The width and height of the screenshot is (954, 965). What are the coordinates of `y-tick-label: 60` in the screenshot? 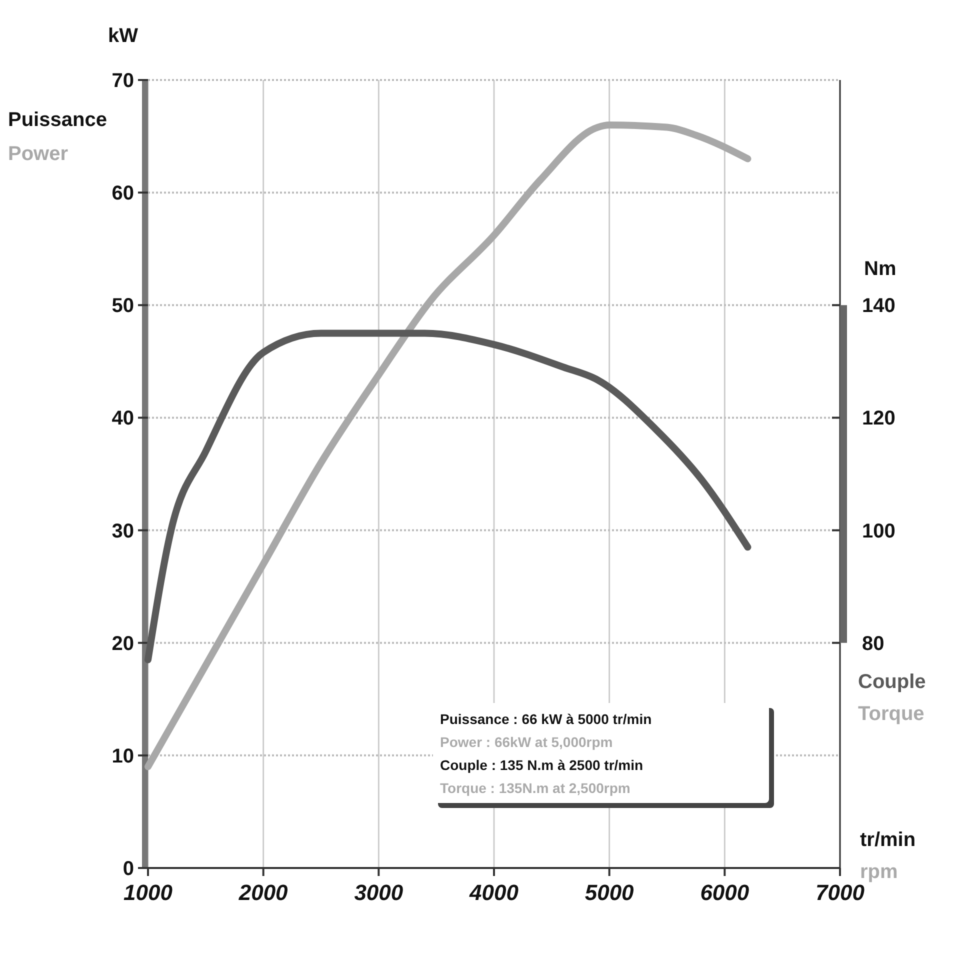 It's located at (123, 193).